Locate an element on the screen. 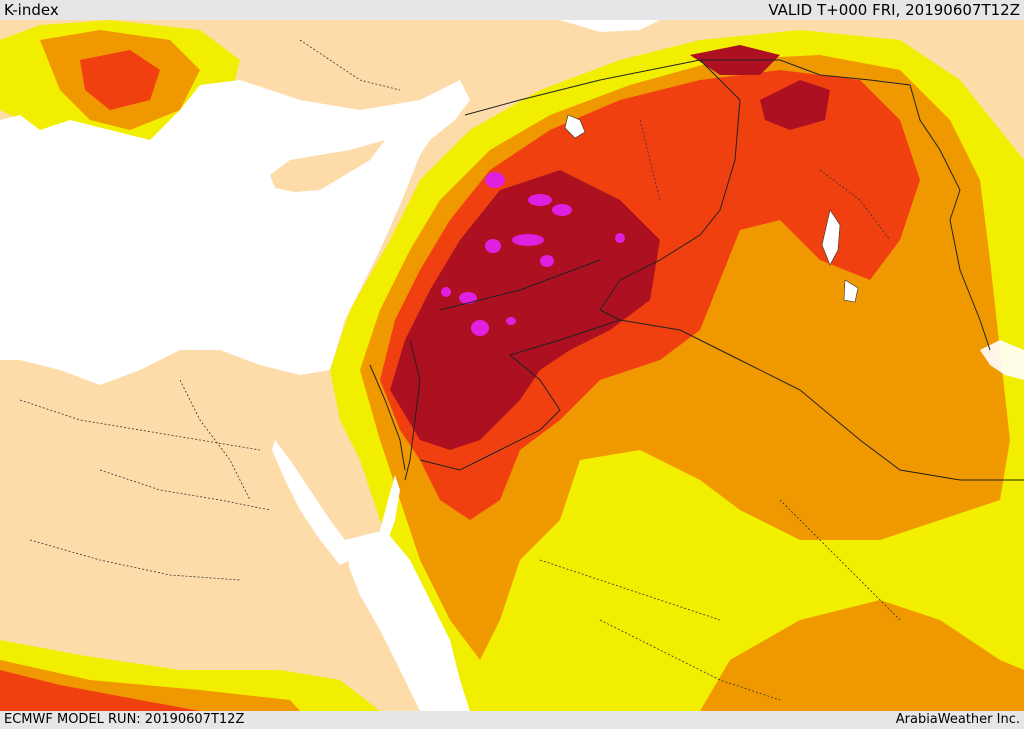 This screenshot has width=1024, height=729. k-zone-mid-south is located at coordinates (862, 655).